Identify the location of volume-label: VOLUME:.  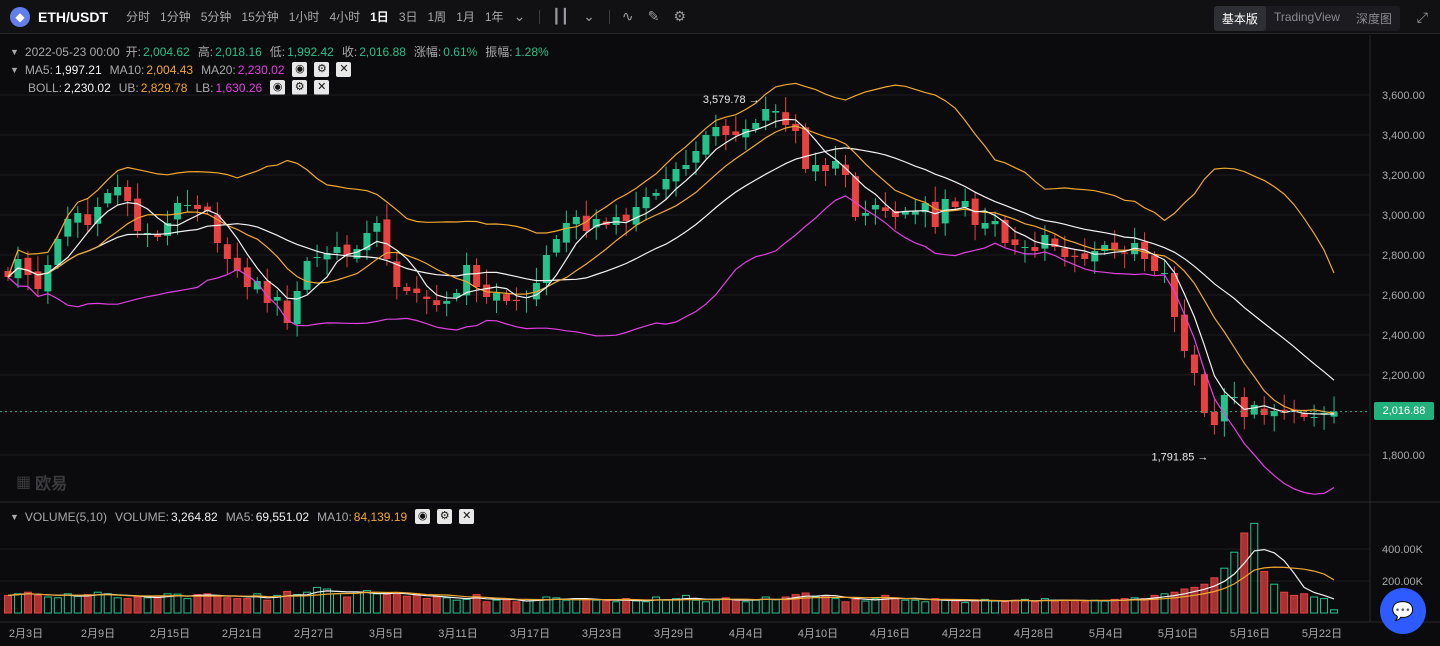
(141, 516).